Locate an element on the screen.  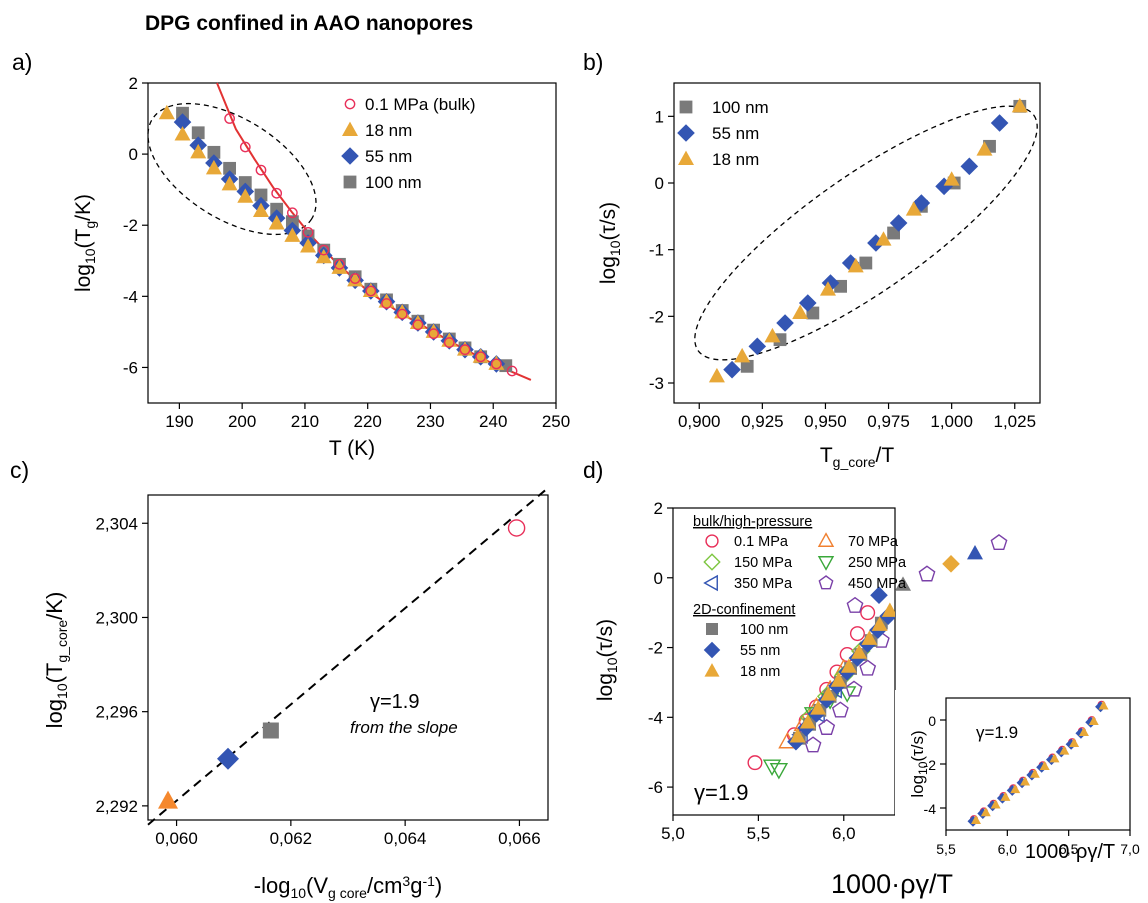
panel-c-label: c) is located at coordinates (19, 470).